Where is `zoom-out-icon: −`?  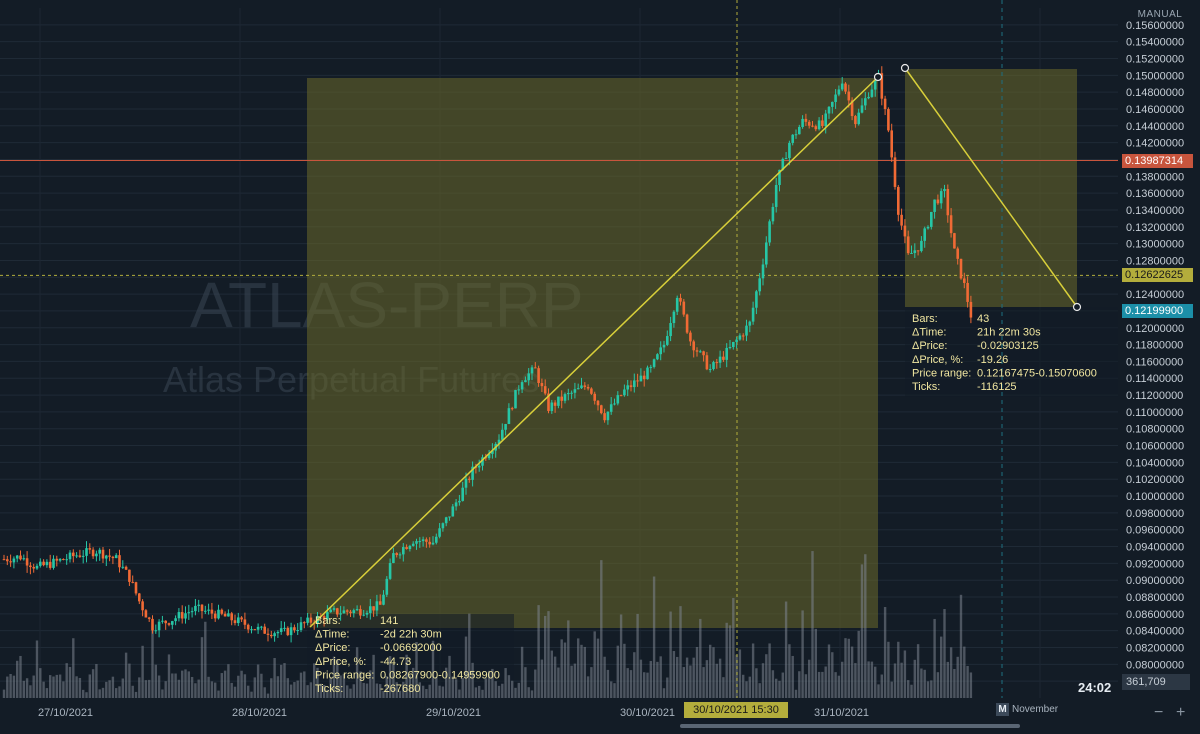
zoom-out-icon: − is located at coordinates (1159, 712).